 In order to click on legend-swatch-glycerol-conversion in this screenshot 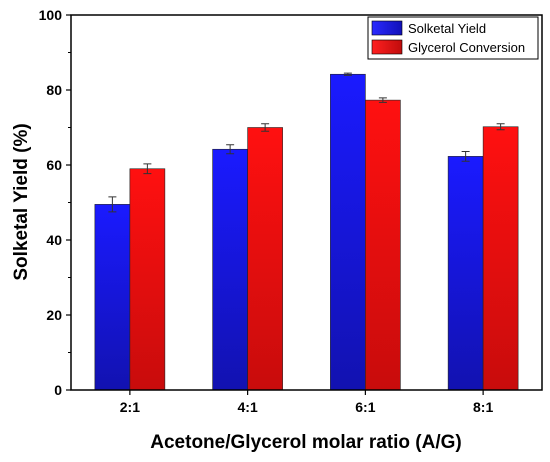, I will do `click(387, 47)`.